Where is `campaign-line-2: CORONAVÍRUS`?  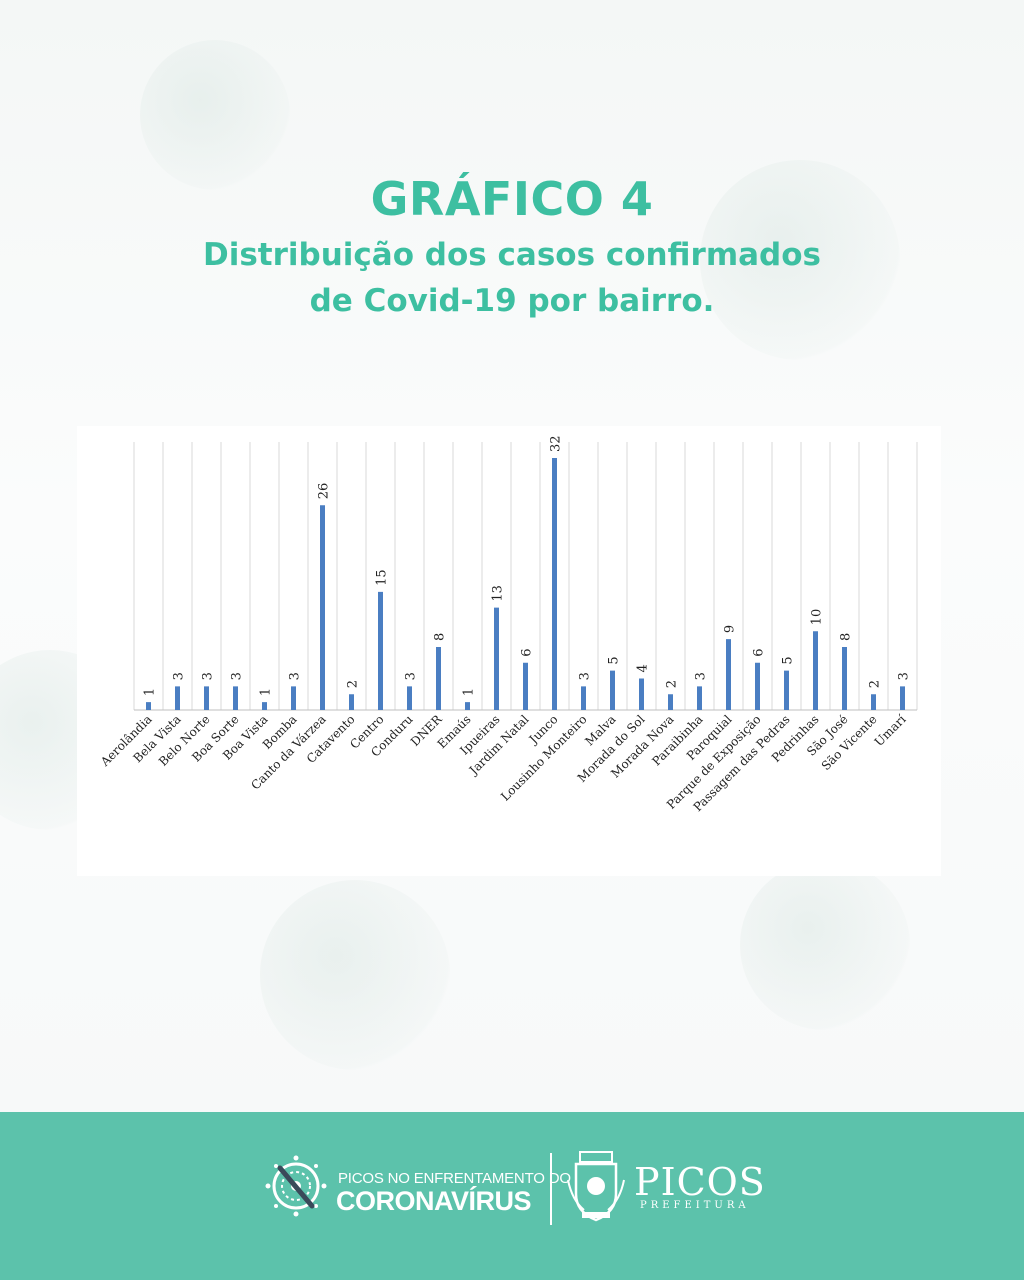 campaign-line-2: CORONAVÍRUS is located at coordinates (434, 1201).